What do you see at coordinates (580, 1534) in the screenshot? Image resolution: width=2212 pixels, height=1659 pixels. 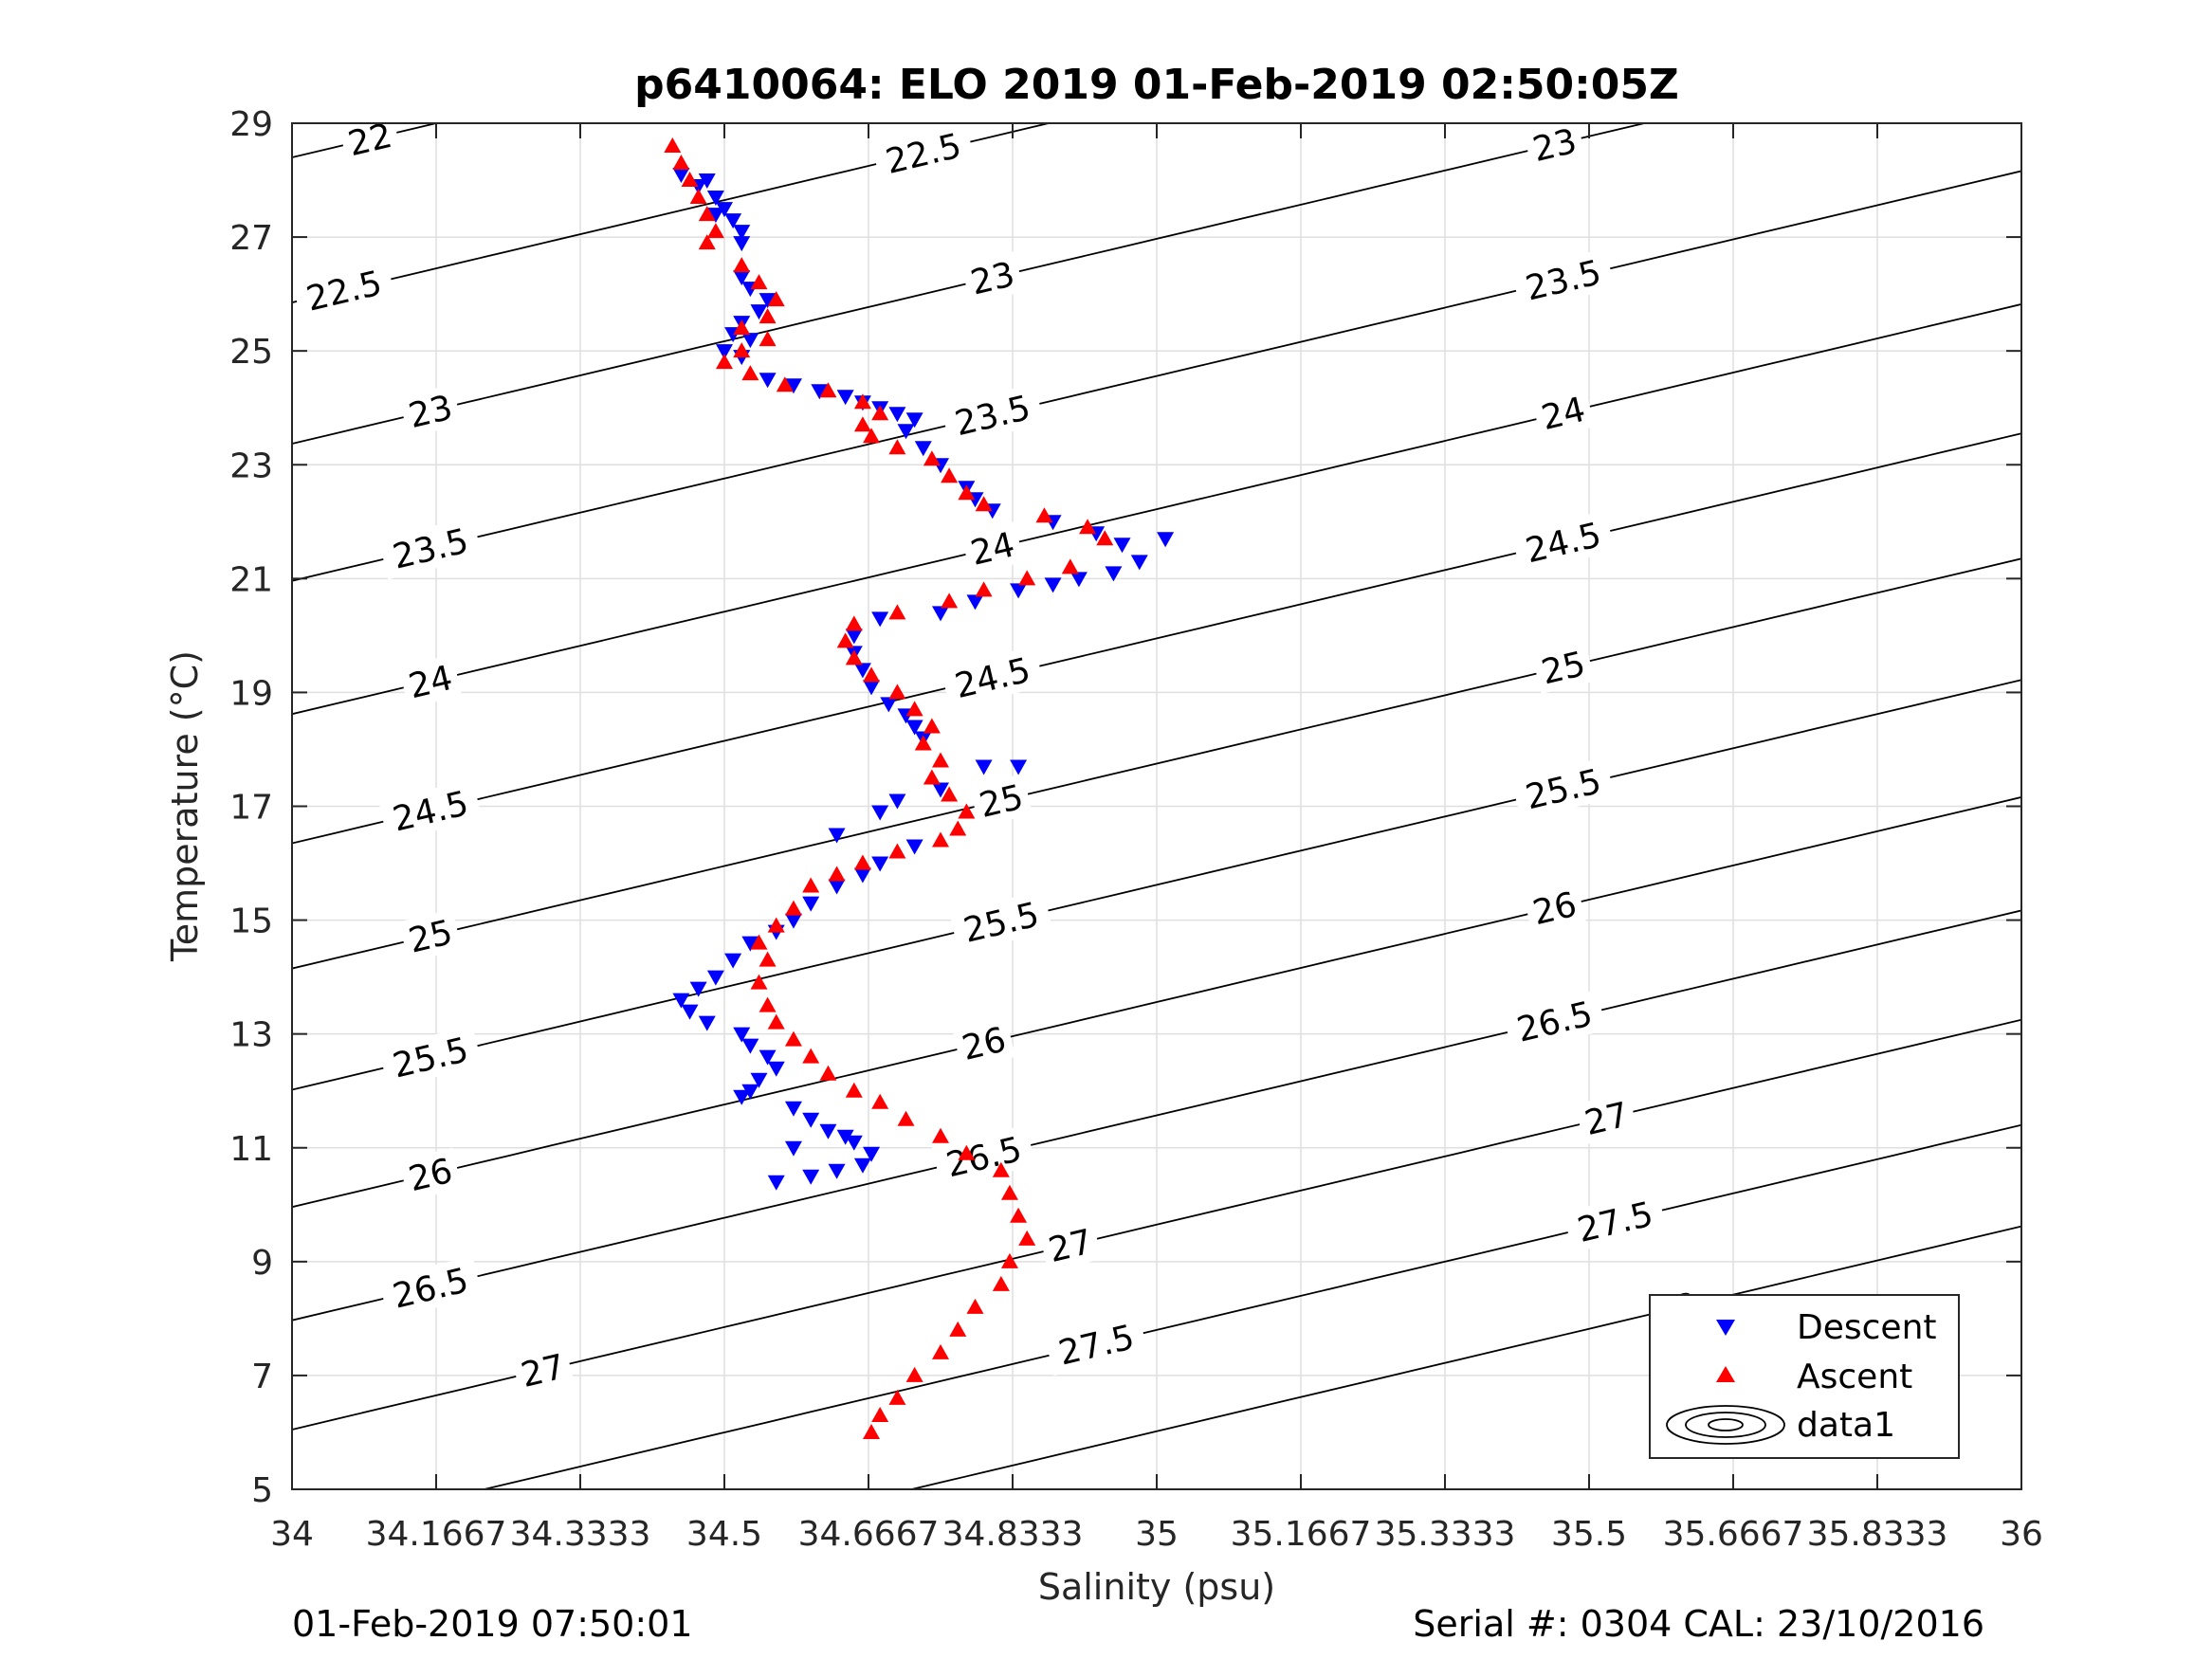 I see `x-tick-label: 34.3333` at bounding box center [580, 1534].